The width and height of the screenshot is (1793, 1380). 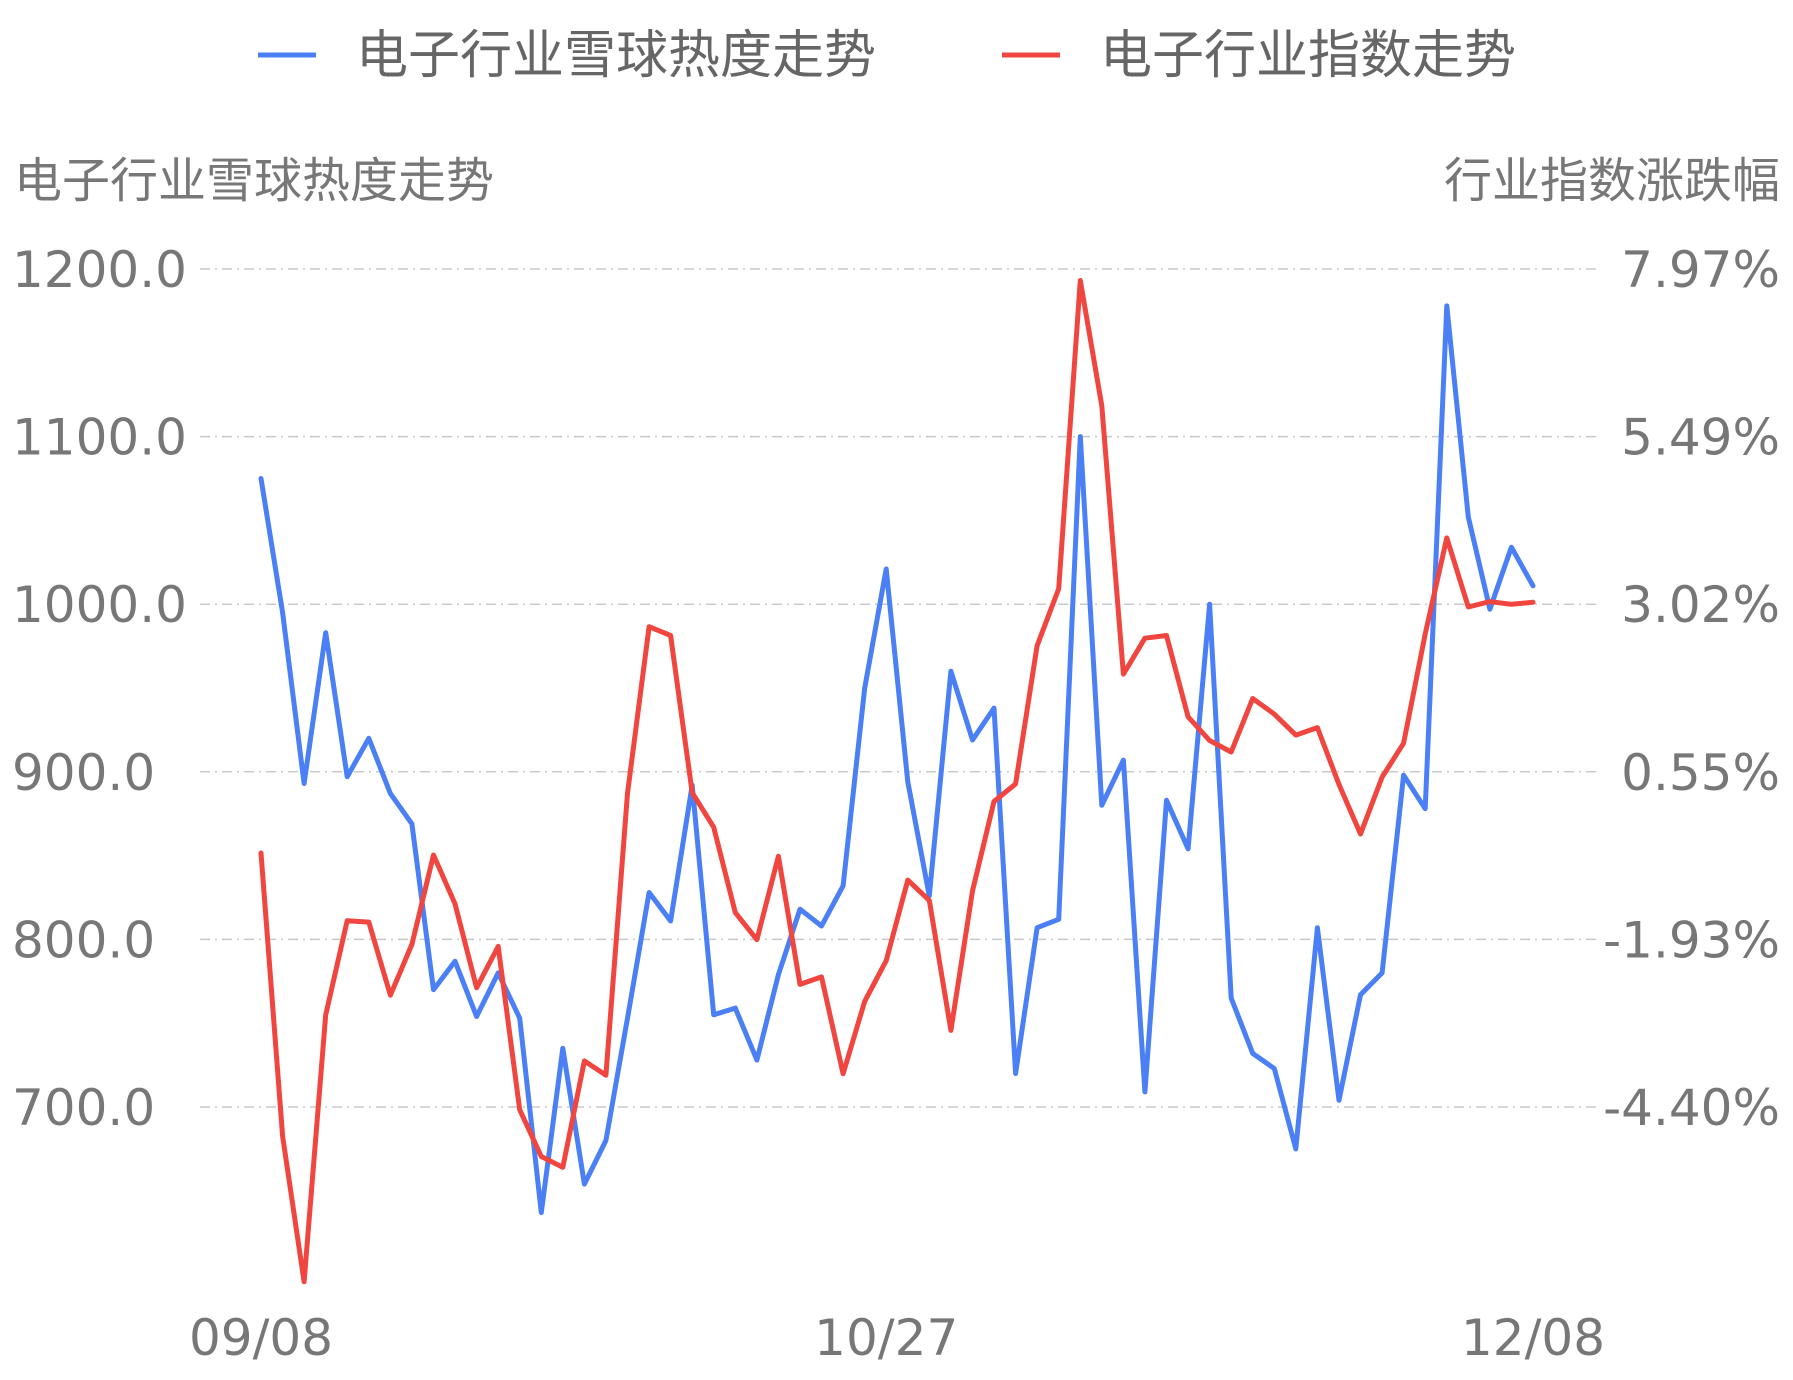 What do you see at coordinates (83, 773) in the screenshot?
I see `left-tick-label: 900.0` at bounding box center [83, 773].